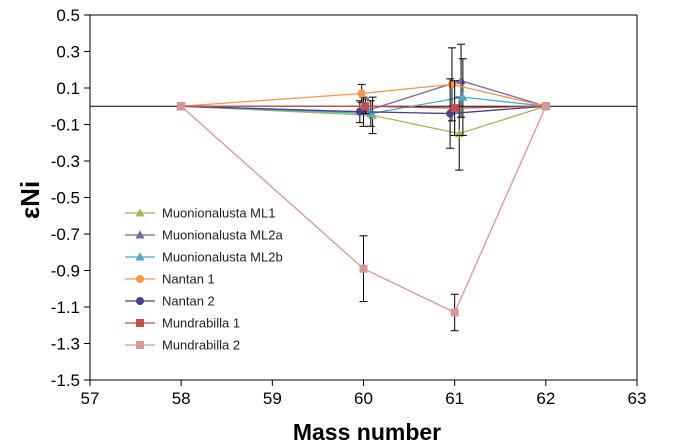 Image resolution: width=673 pixels, height=445 pixels. What do you see at coordinates (65, 198) in the screenshot?
I see `y-tick-label: -0.5` at bounding box center [65, 198].